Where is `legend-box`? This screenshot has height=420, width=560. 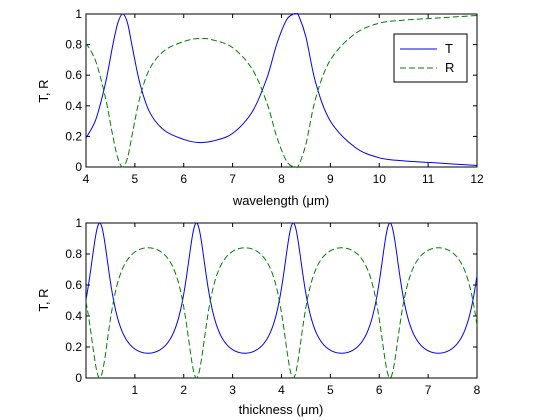
legend-box is located at coordinates (430, 58).